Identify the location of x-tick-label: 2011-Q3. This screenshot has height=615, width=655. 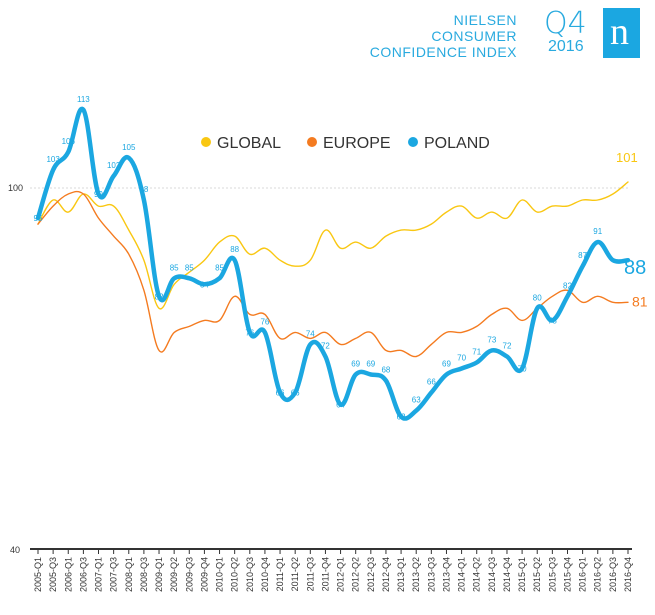
(310, 574).